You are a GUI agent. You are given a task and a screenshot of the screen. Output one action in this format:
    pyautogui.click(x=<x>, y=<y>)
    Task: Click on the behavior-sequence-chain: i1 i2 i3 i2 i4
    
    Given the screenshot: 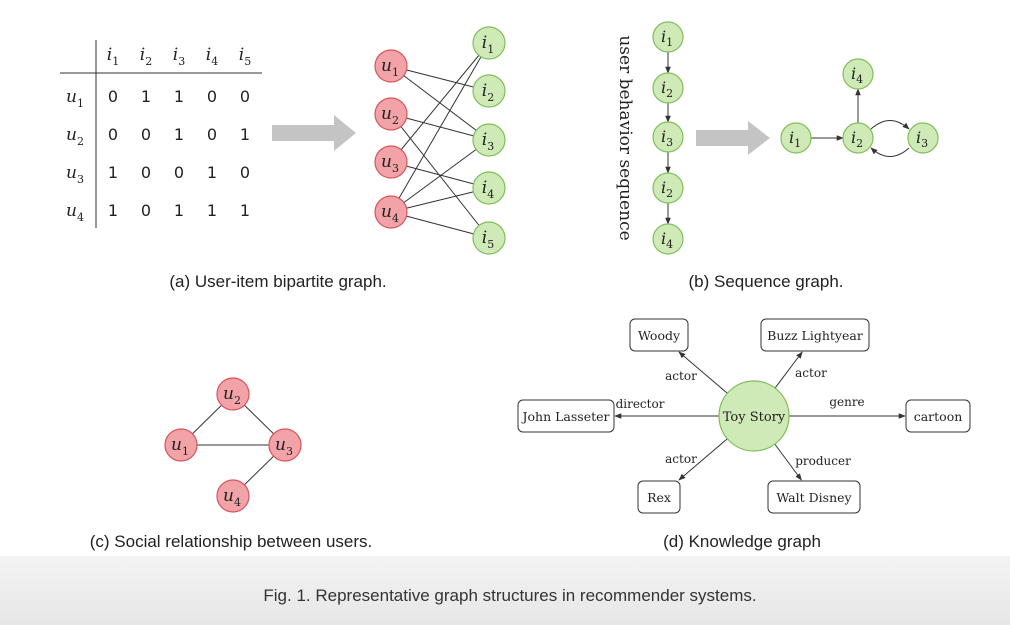 What is the action you would take?
    pyautogui.click(x=668, y=138)
    